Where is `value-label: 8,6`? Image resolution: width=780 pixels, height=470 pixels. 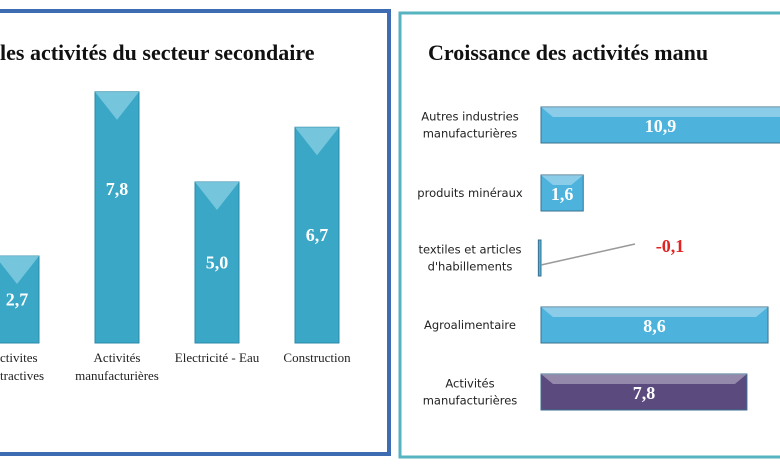 value-label: 8,6 is located at coordinates (654, 326).